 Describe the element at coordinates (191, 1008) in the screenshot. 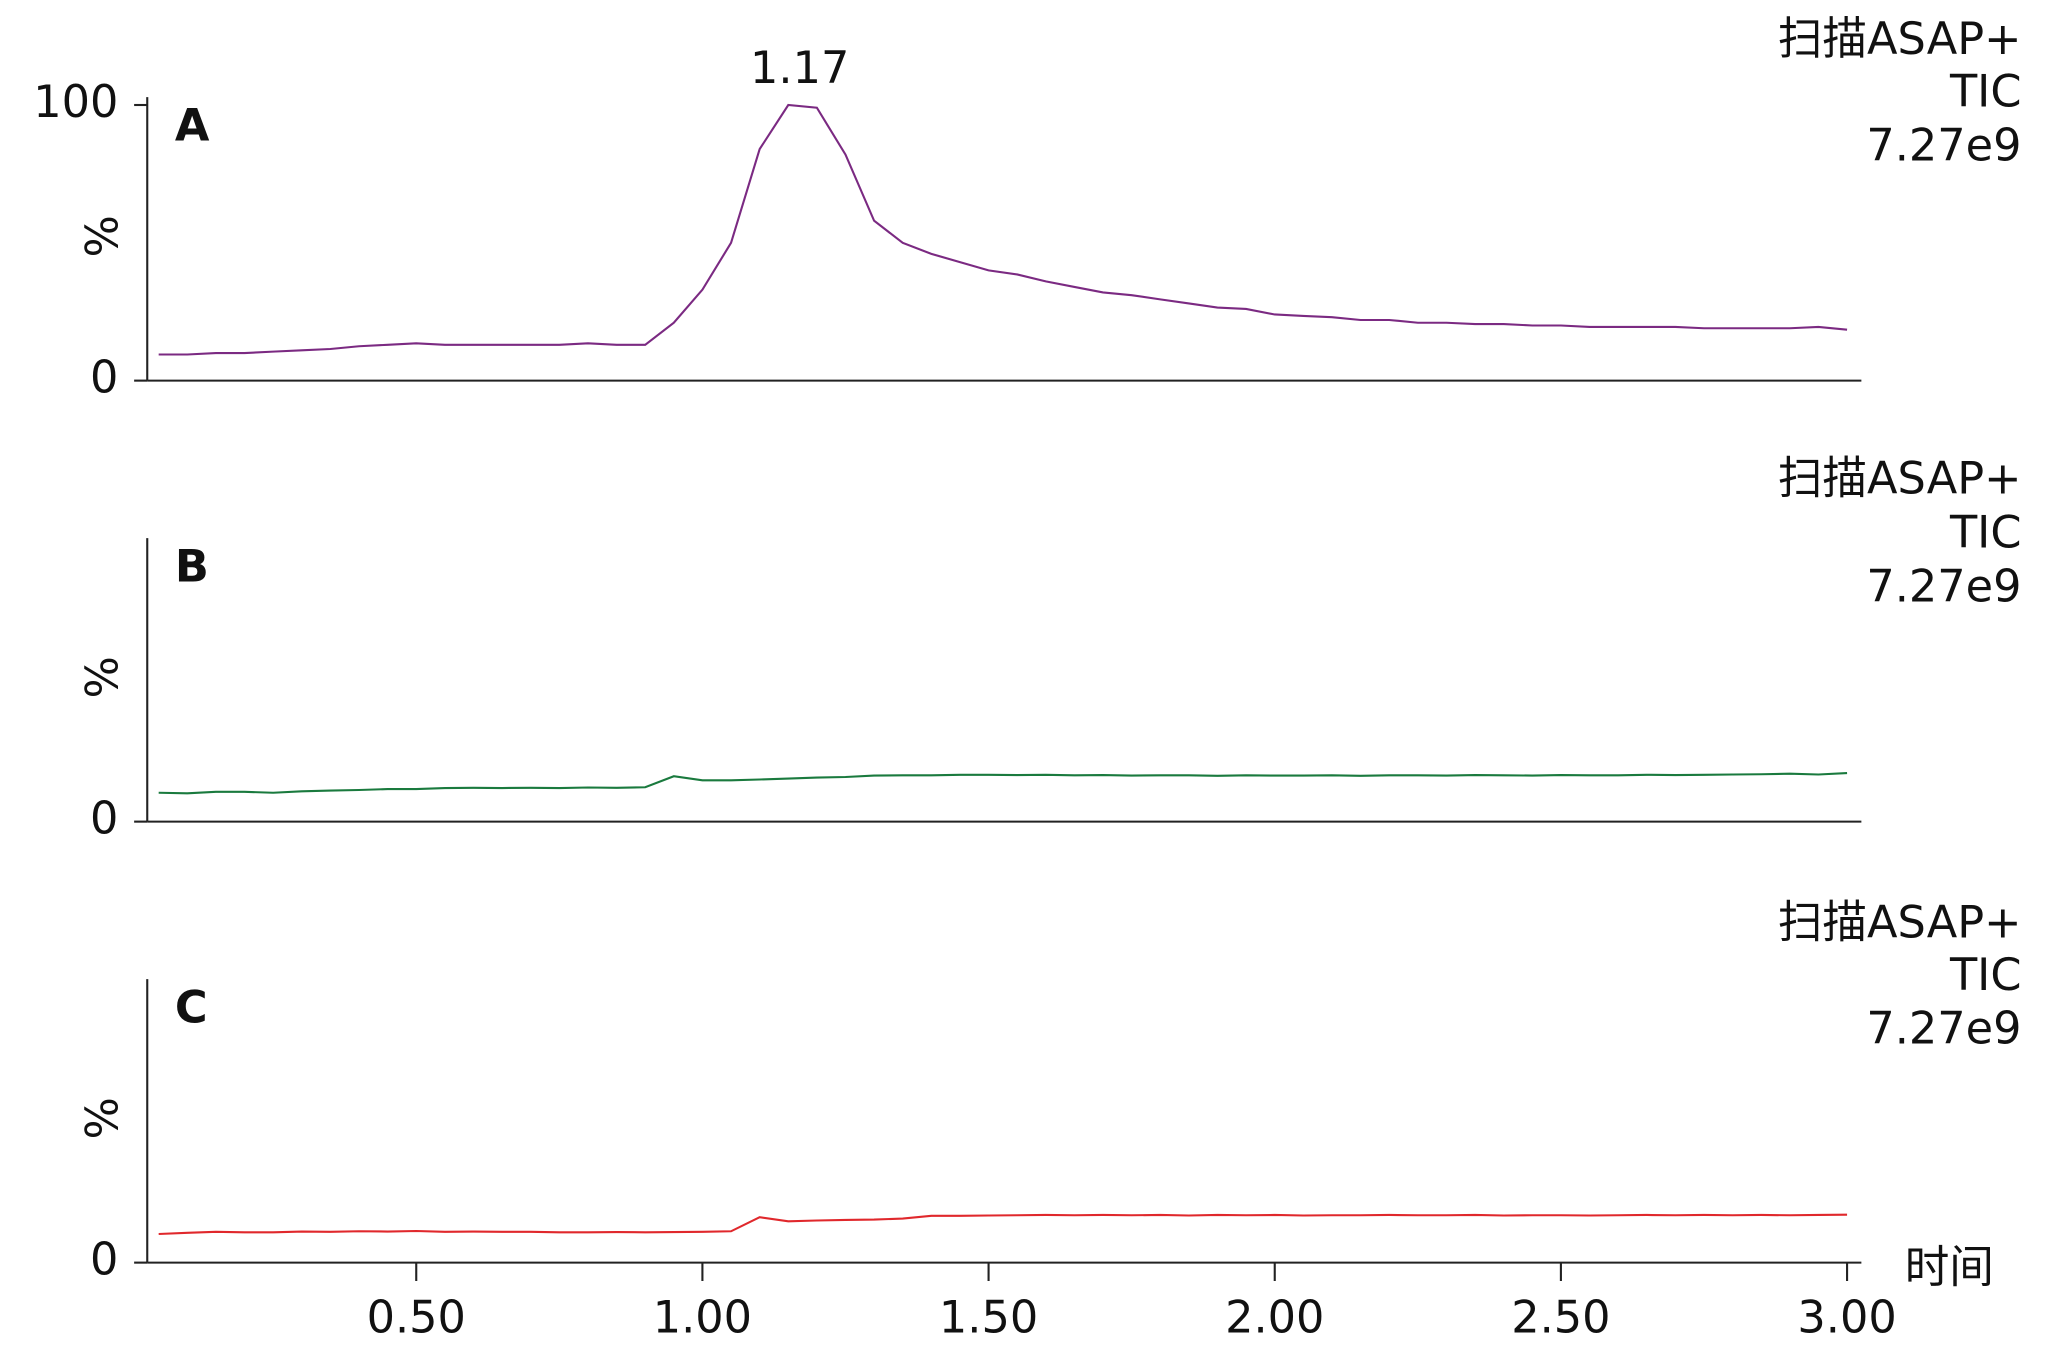

I see `panel-label: C` at that location.